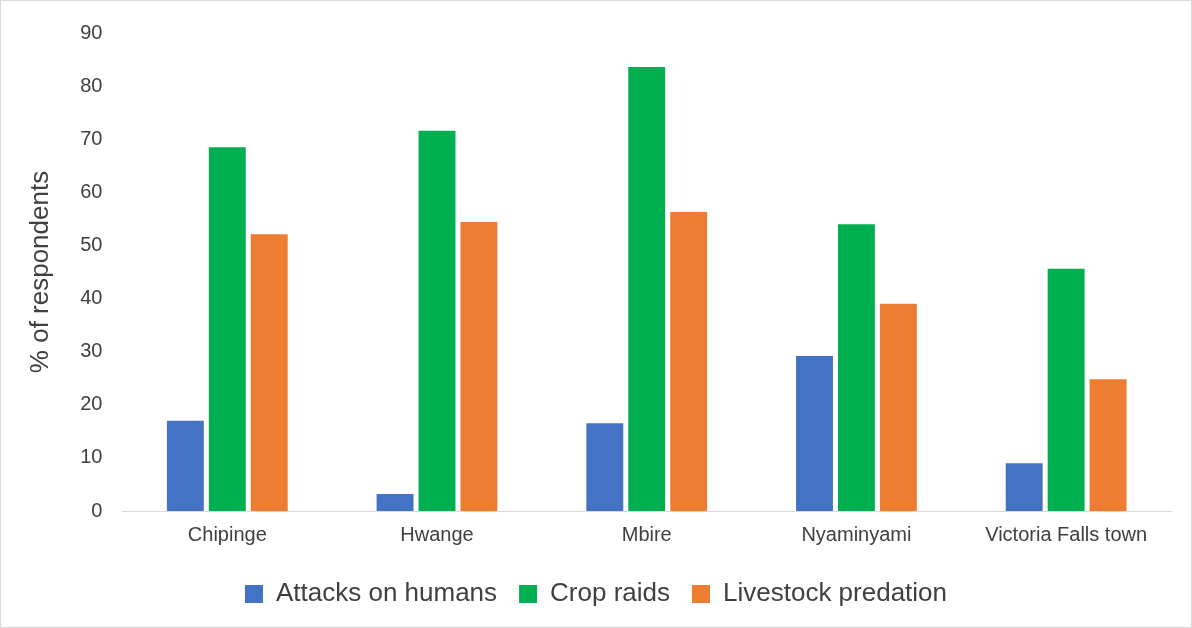 Image resolution: width=1192 pixels, height=628 pixels. I want to click on y-tick-label: 80, so click(91, 84).